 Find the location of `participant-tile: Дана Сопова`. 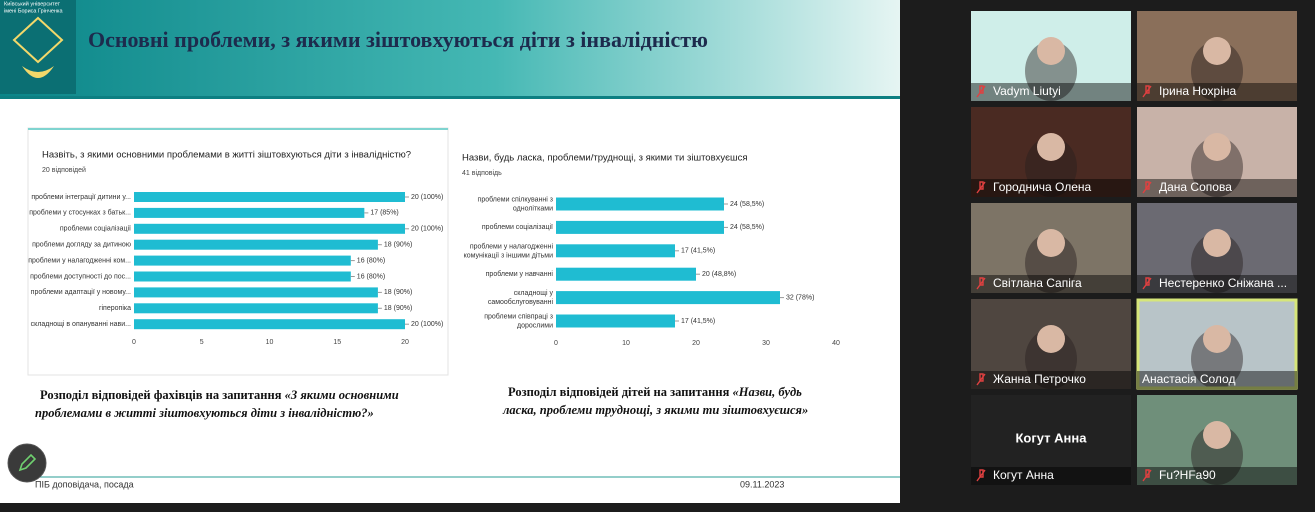

participant-tile: Дана Сопова is located at coordinates (1217, 152).